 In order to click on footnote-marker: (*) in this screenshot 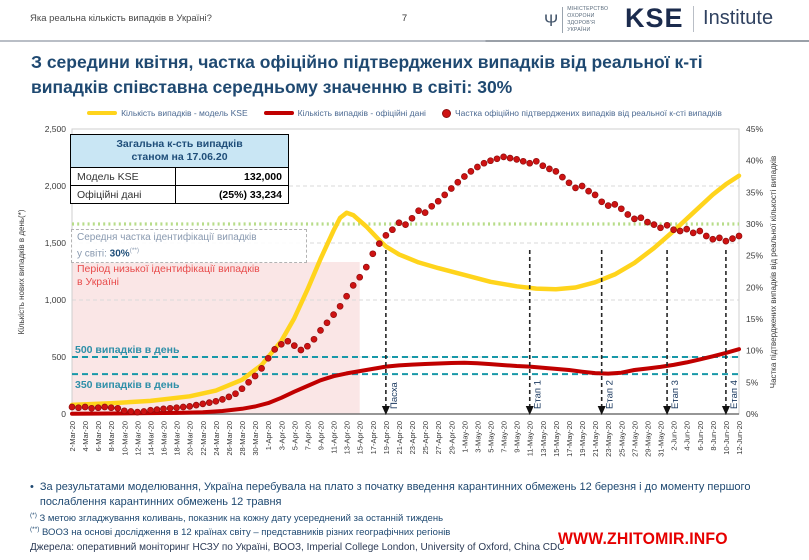, I will do `click(33, 515)`.